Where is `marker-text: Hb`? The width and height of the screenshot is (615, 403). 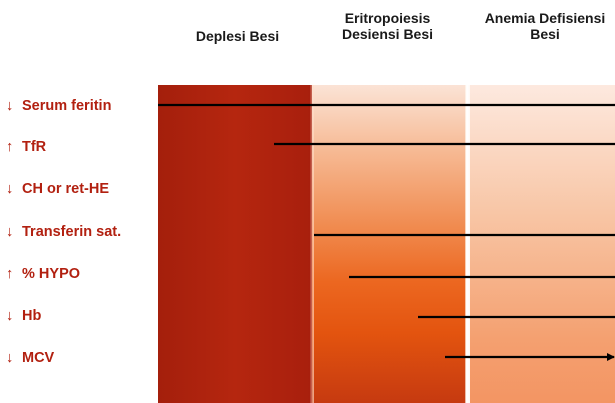
marker-text: Hb is located at coordinates (32, 316).